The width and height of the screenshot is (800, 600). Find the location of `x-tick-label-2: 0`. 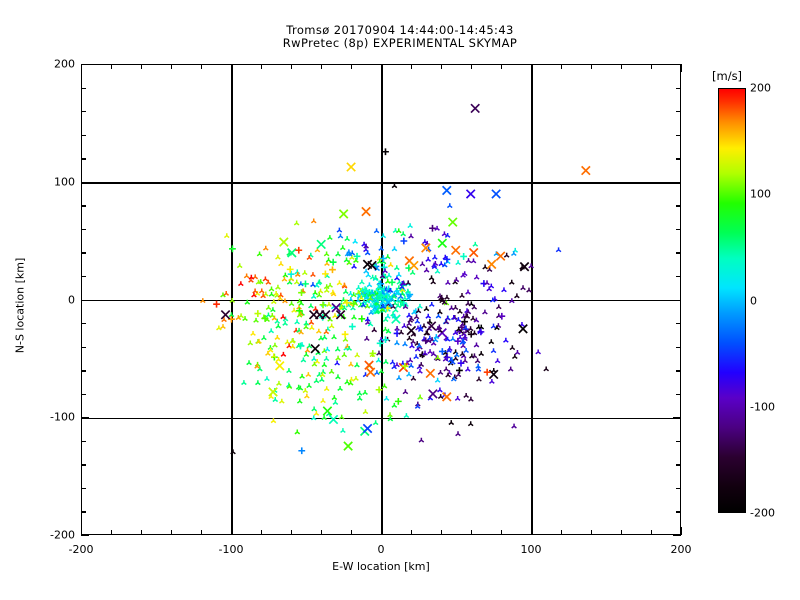

x-tick-label-2: 0 is located at coordinates (381, 549).